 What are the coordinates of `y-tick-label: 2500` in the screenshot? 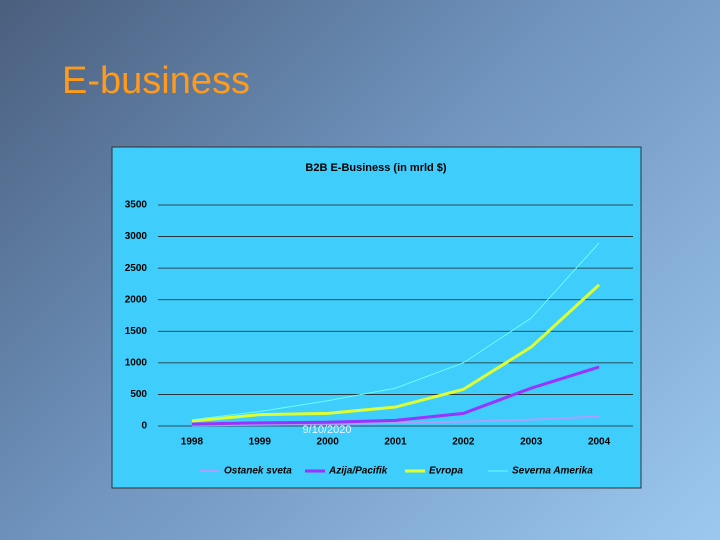 It's located at (136, 268).